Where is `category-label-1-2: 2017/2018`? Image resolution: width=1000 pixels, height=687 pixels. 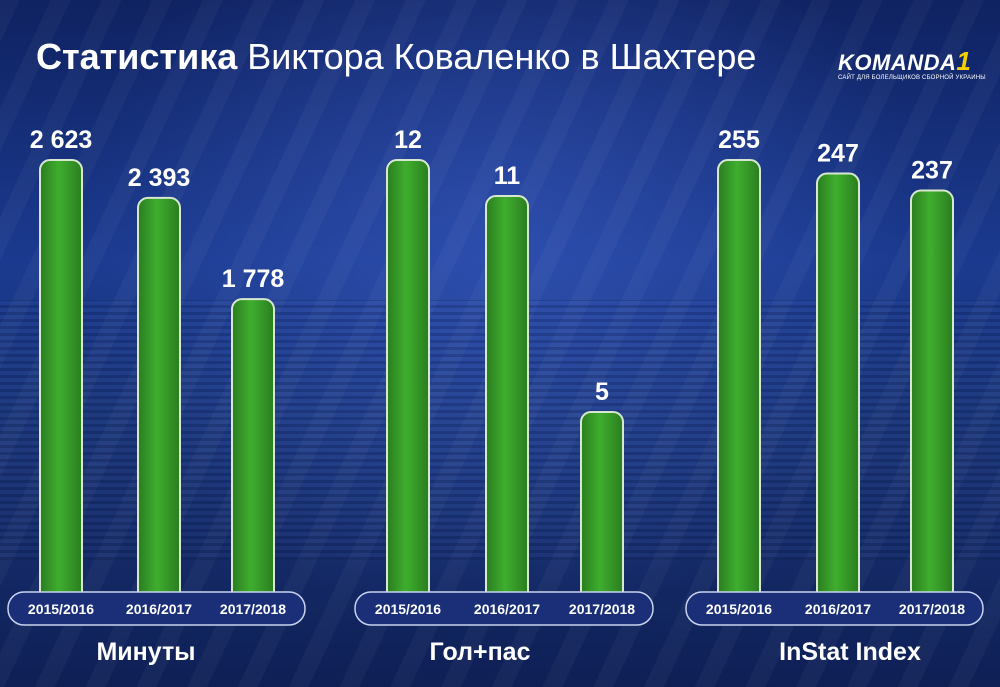 category-label-1-2: 2017/2018 is located at coordinates (602, 609).